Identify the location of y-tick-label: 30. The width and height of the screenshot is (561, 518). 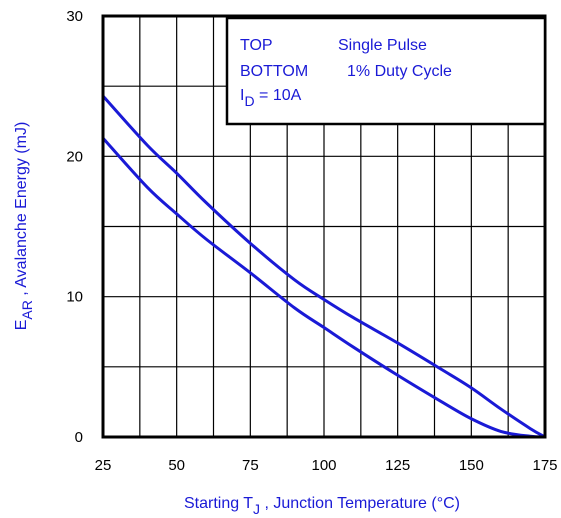
(74, 16).